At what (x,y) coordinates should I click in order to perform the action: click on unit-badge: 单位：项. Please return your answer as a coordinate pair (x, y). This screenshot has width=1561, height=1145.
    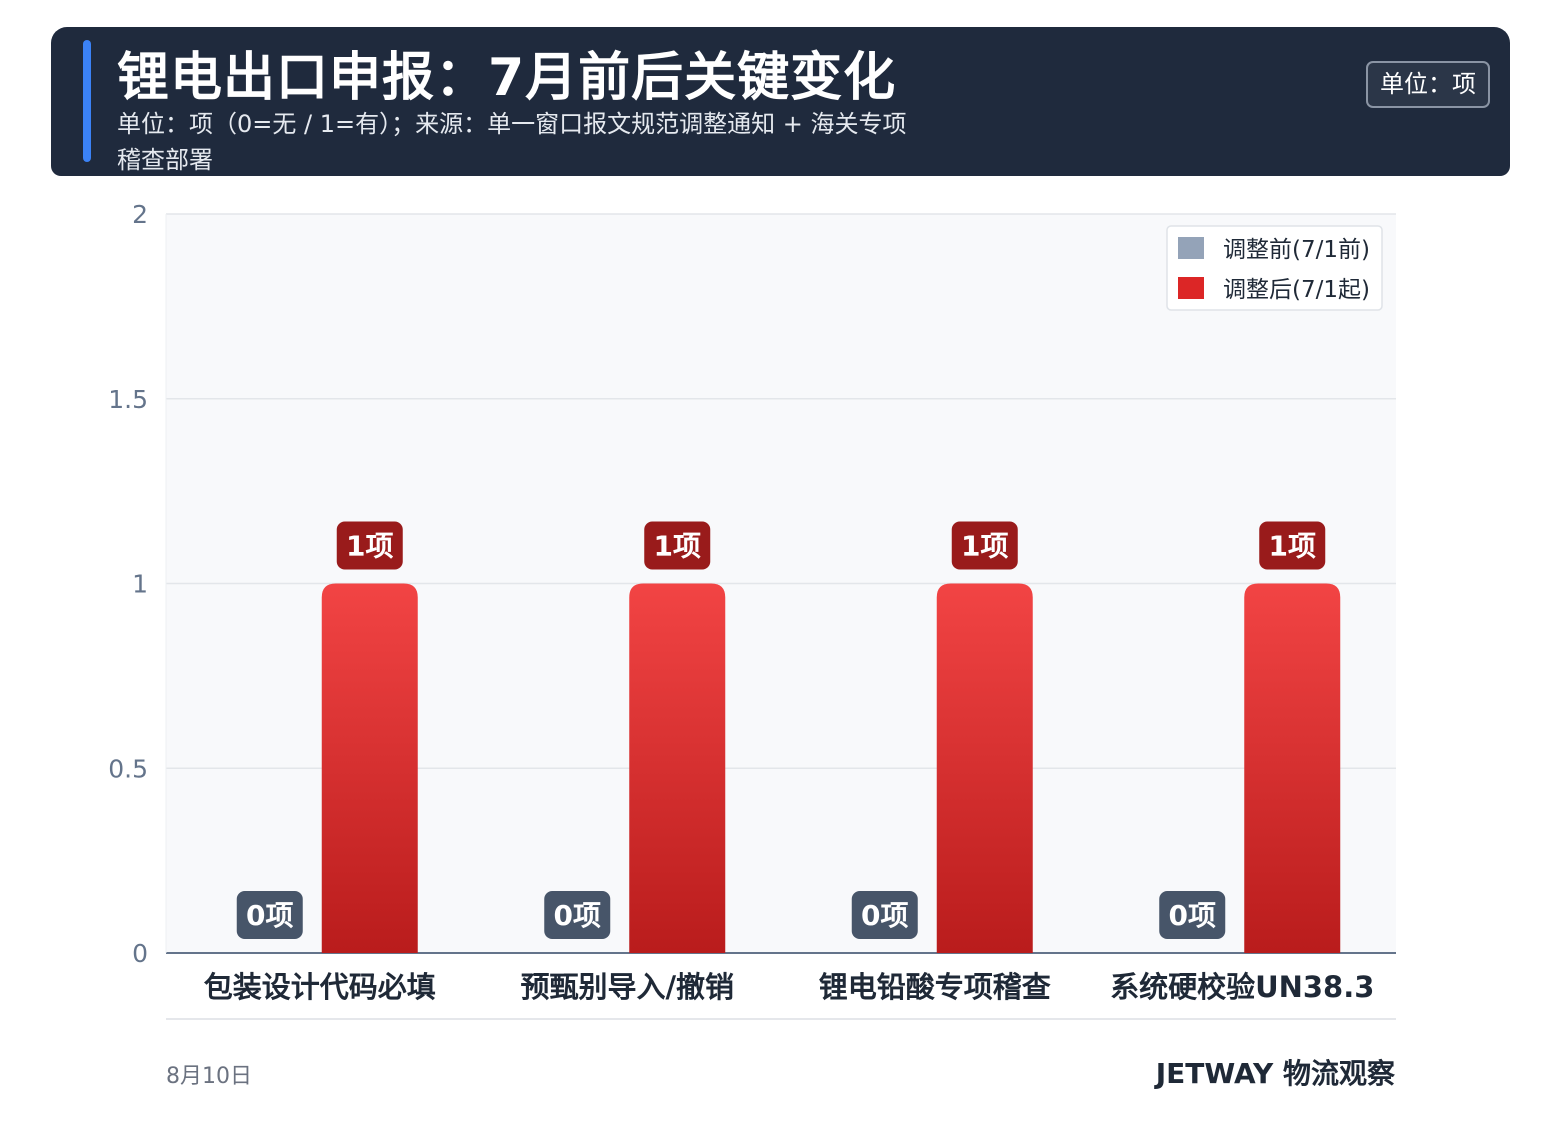
    Looking at the image, I should click on (1428, 84).